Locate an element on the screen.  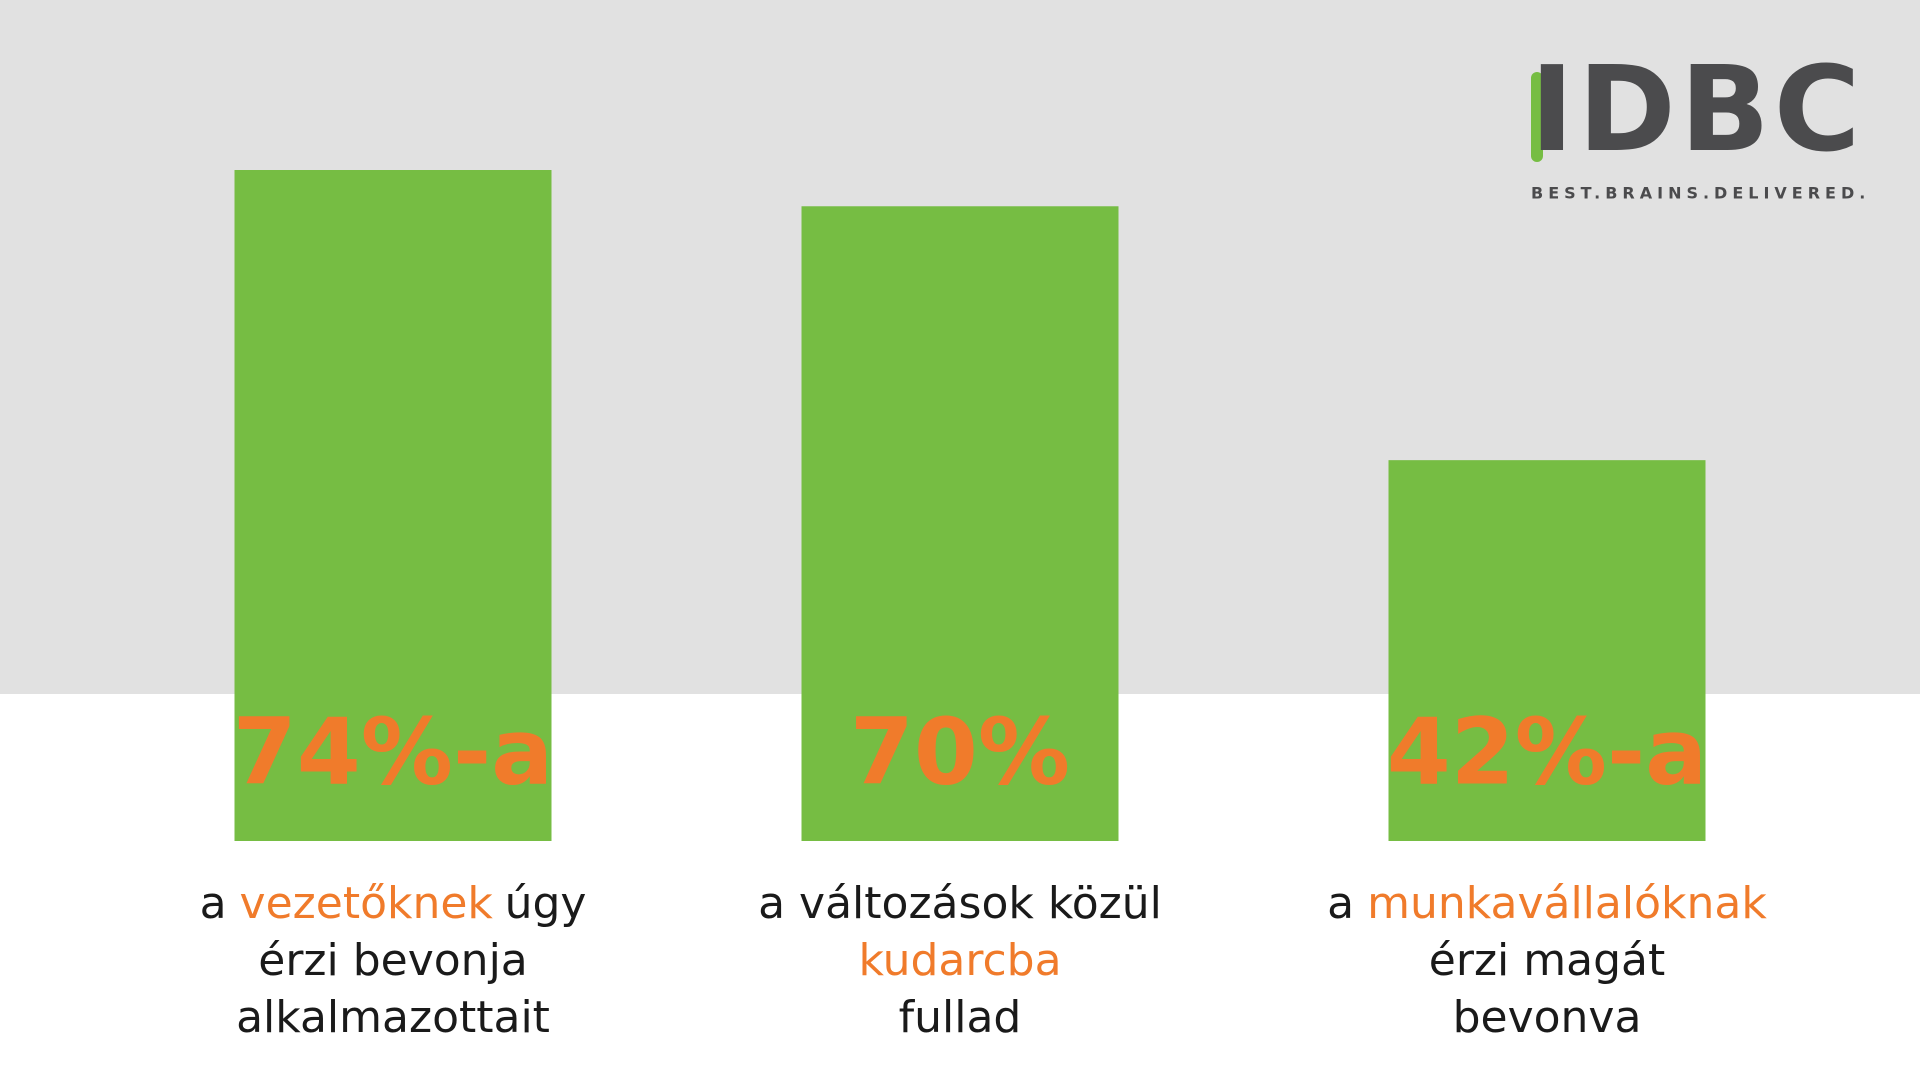
logo-name: IDBC is located at coordinates (1697, 109).